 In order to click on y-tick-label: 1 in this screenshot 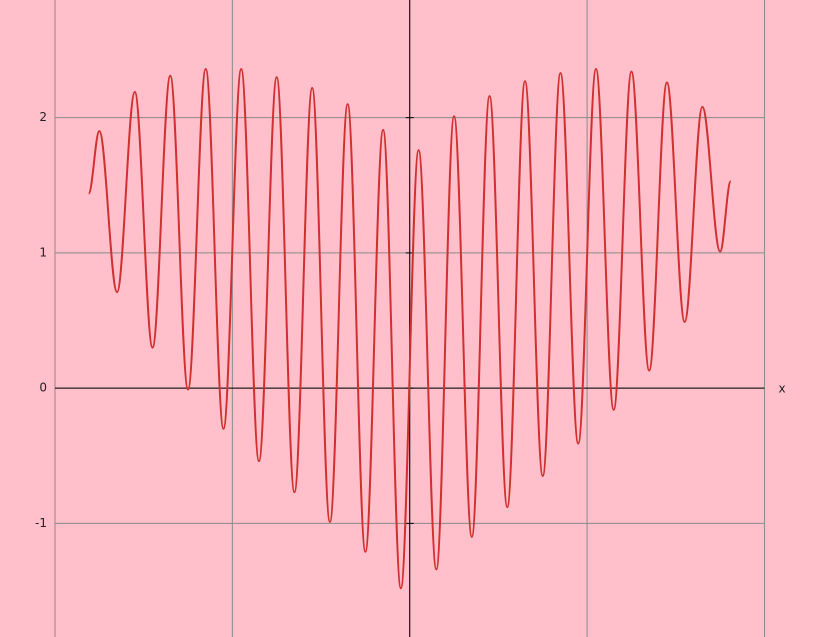, I will do `click(43, 252)`.